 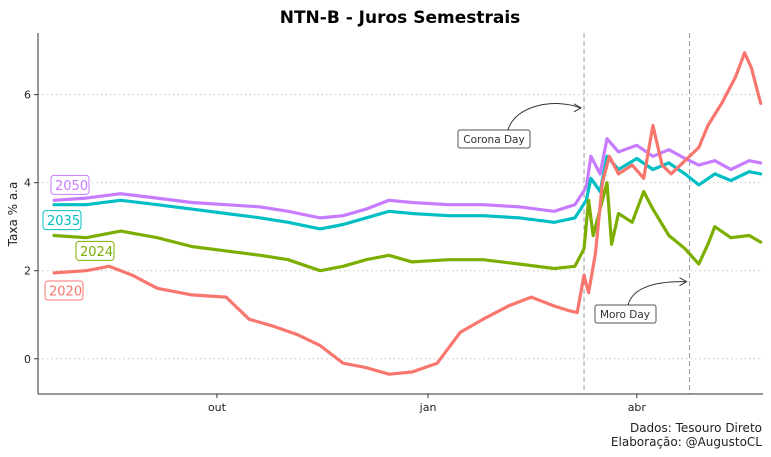 I want to click on x-tick-label: out, so click(x=217, y=407).